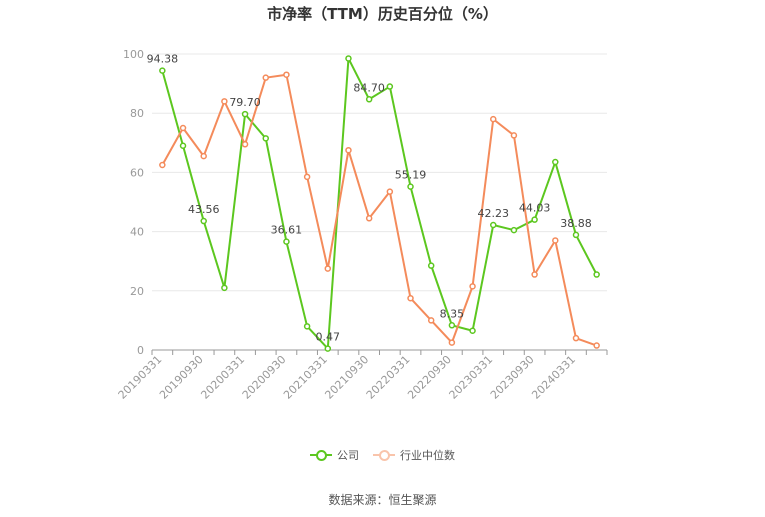  I want to click on legend-label-industry-median: 行业中位数, so click(427, 455).